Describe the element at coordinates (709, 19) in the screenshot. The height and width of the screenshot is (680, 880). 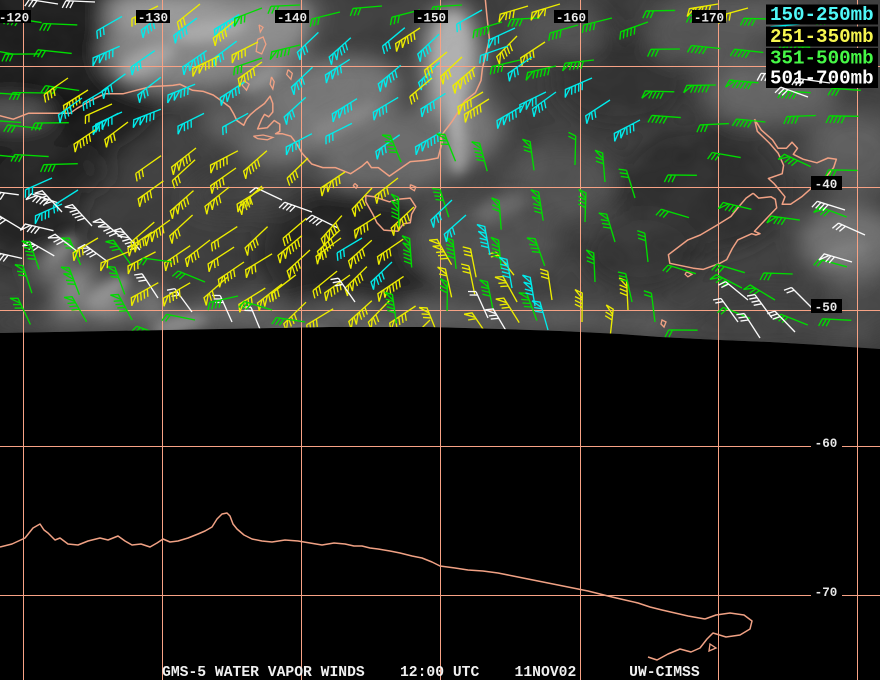
I see `svg-text: -170` at that location.